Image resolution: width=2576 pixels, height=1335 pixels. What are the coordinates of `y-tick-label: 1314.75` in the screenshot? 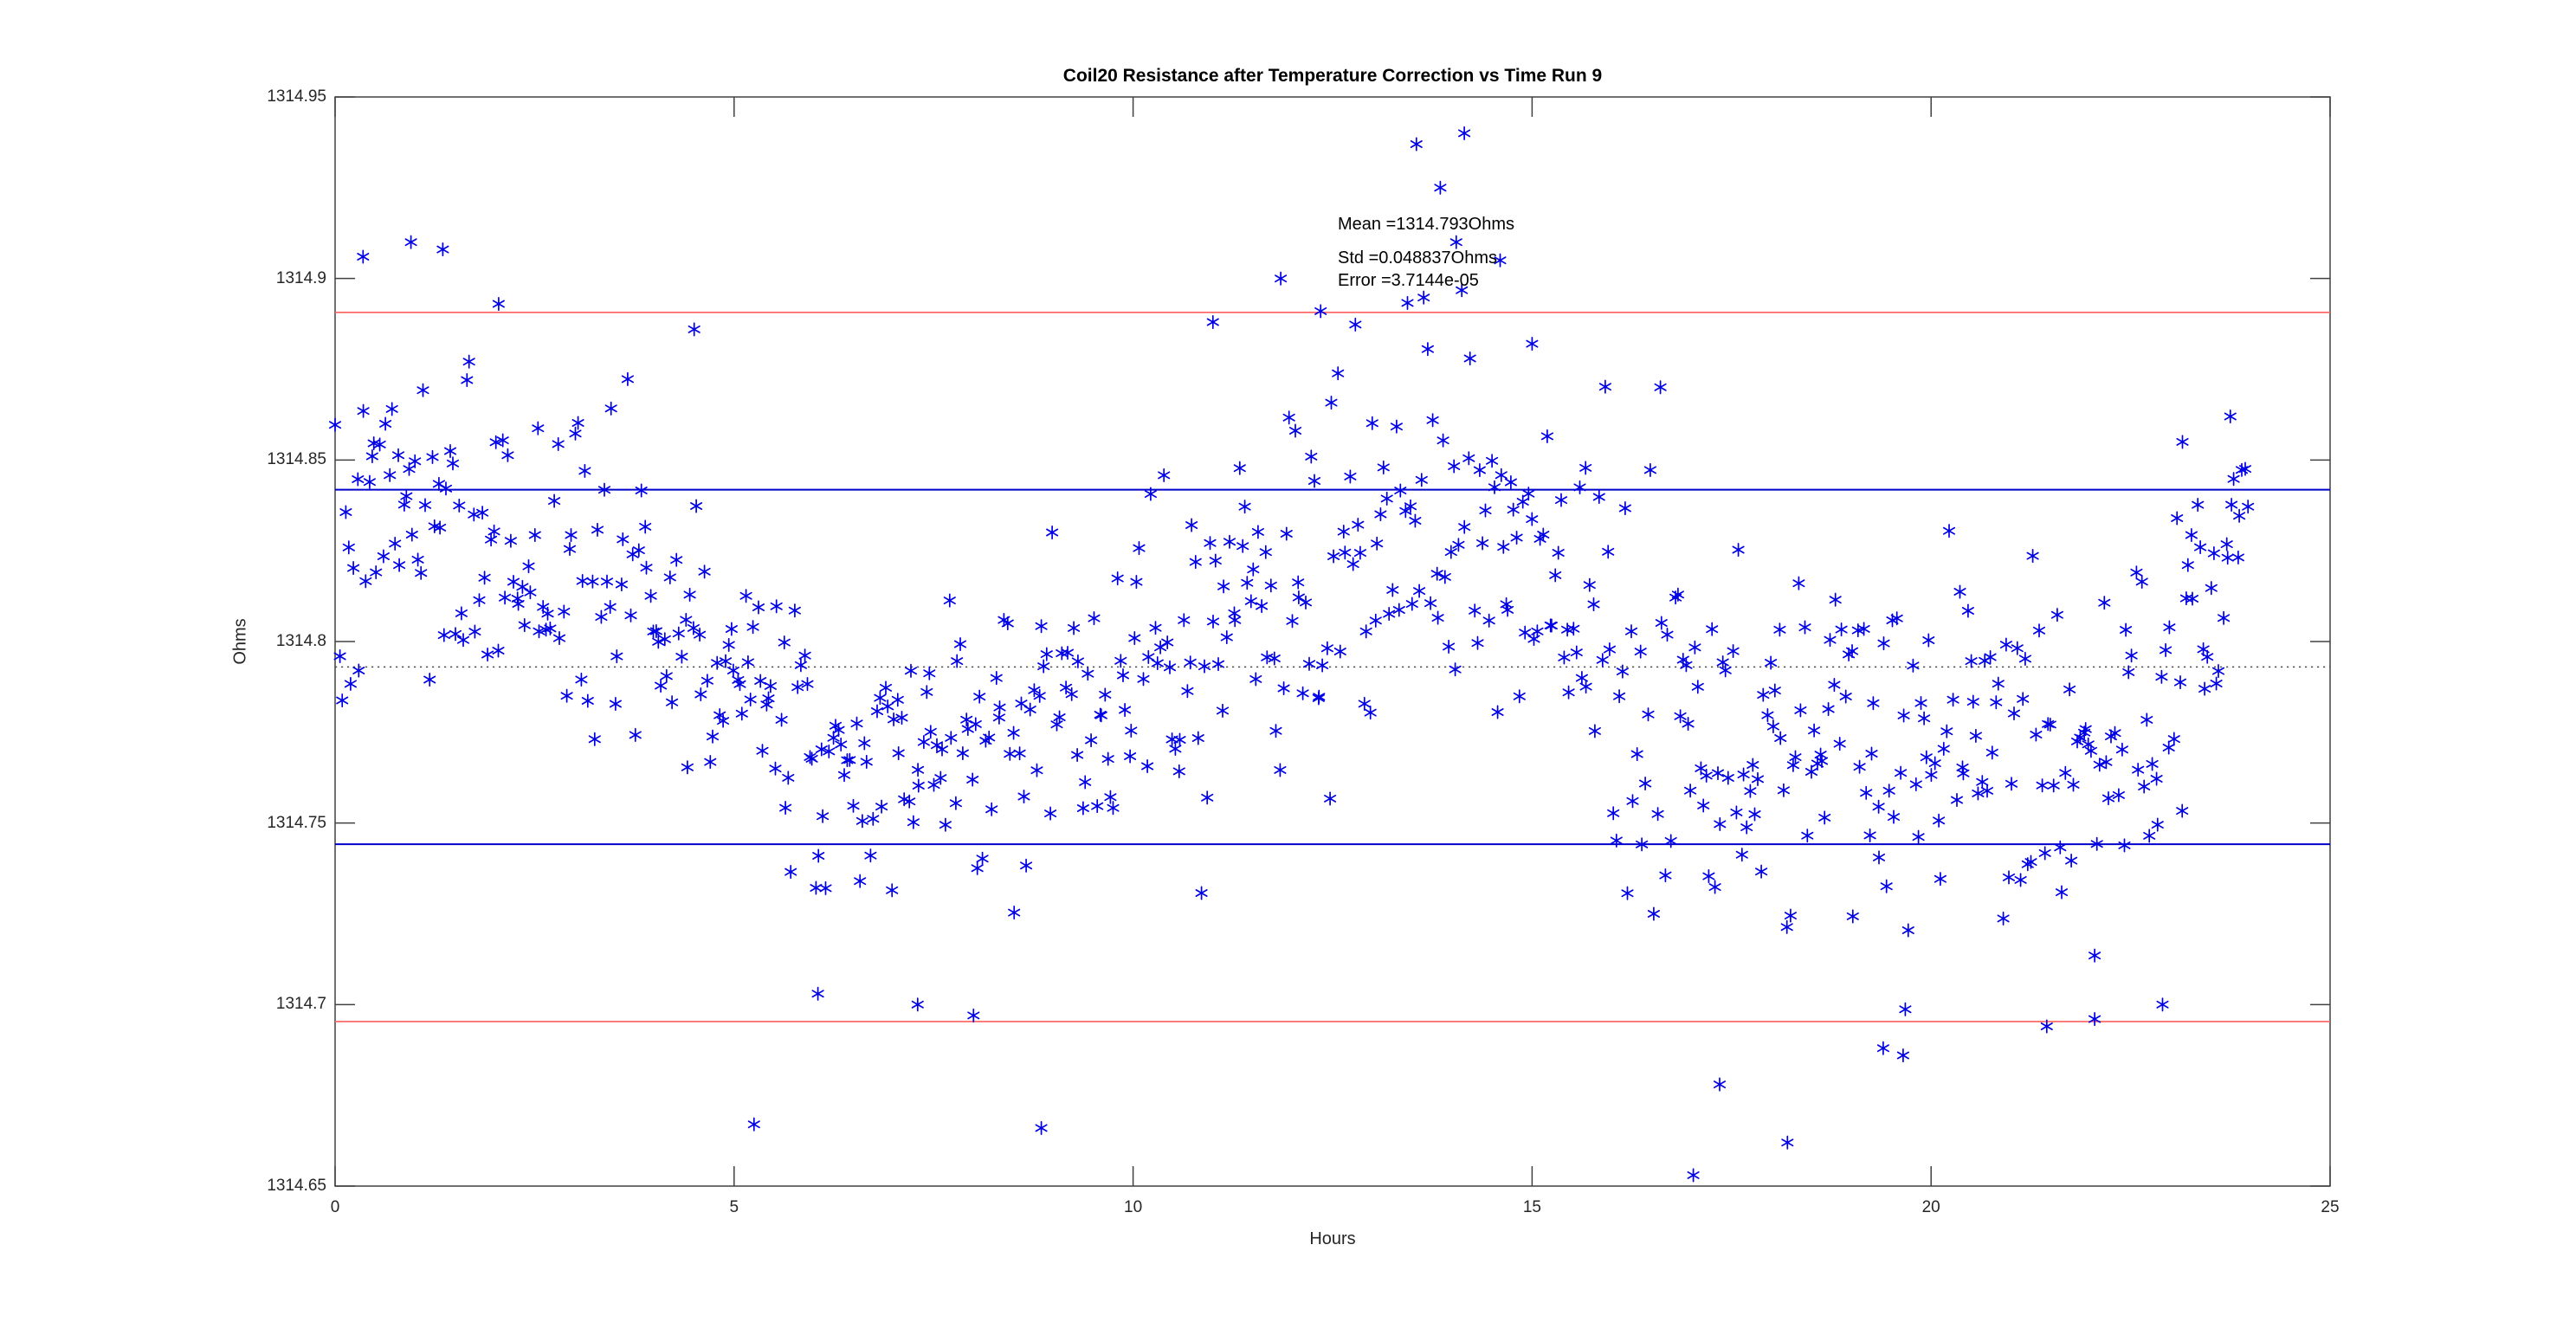 It's located at (296, 823).